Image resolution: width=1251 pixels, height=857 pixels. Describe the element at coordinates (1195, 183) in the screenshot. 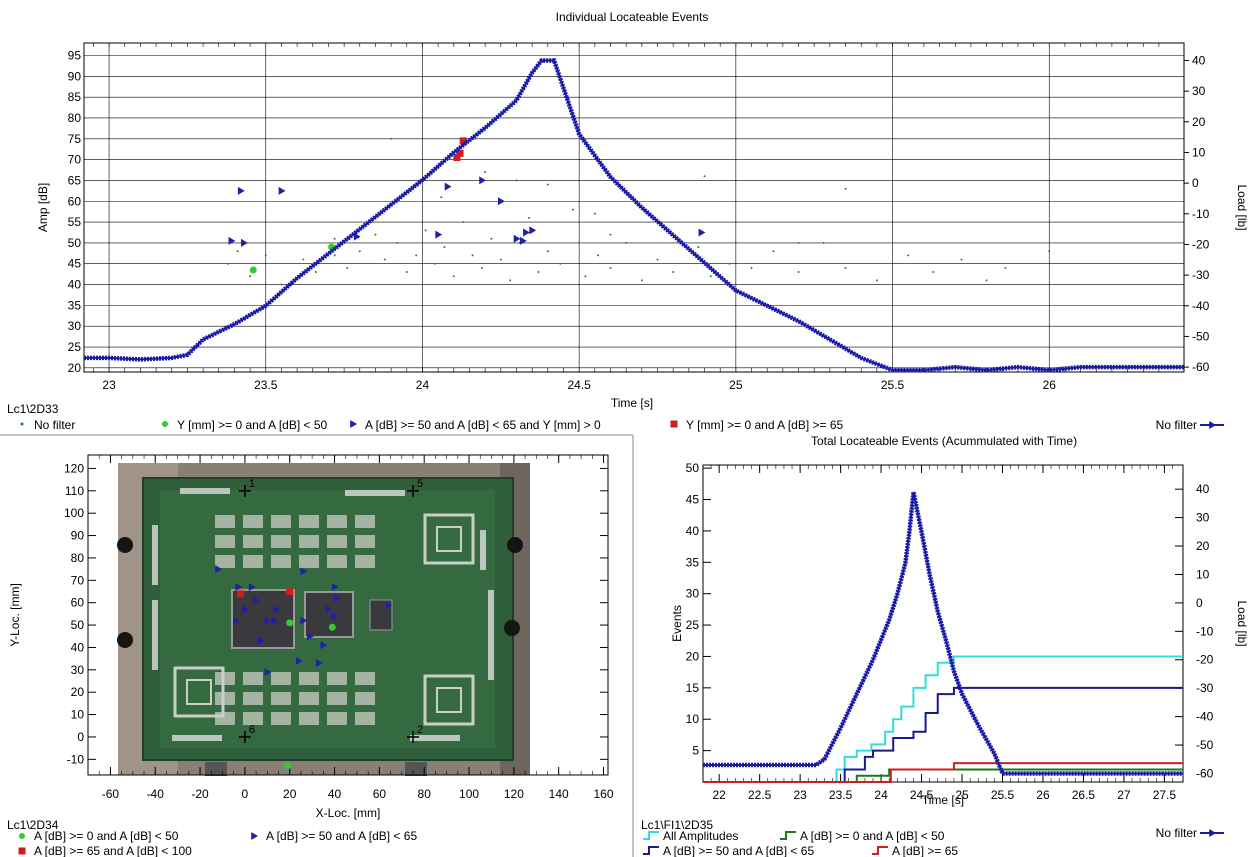

I see `top-y2-tick-label: 0` at that location.